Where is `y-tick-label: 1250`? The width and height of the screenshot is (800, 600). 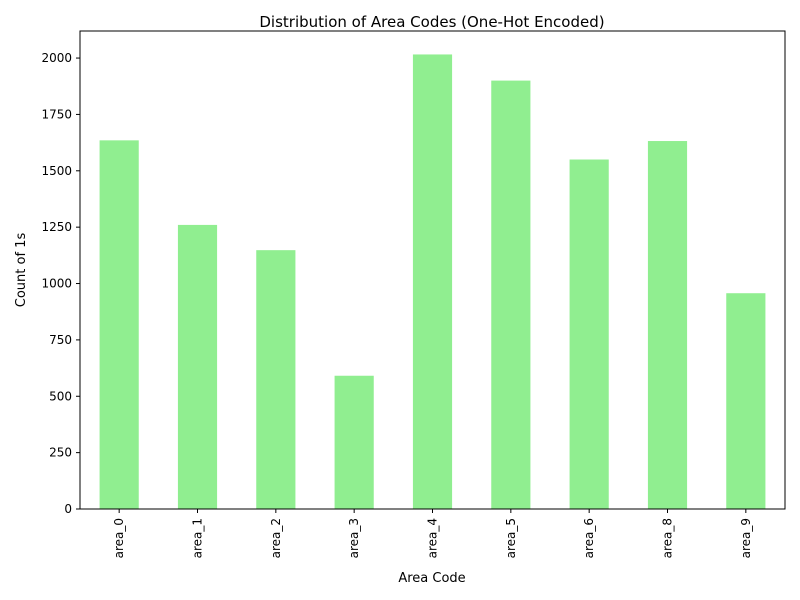
y-tick-label: 1250 is located at coordinates (56, 227).